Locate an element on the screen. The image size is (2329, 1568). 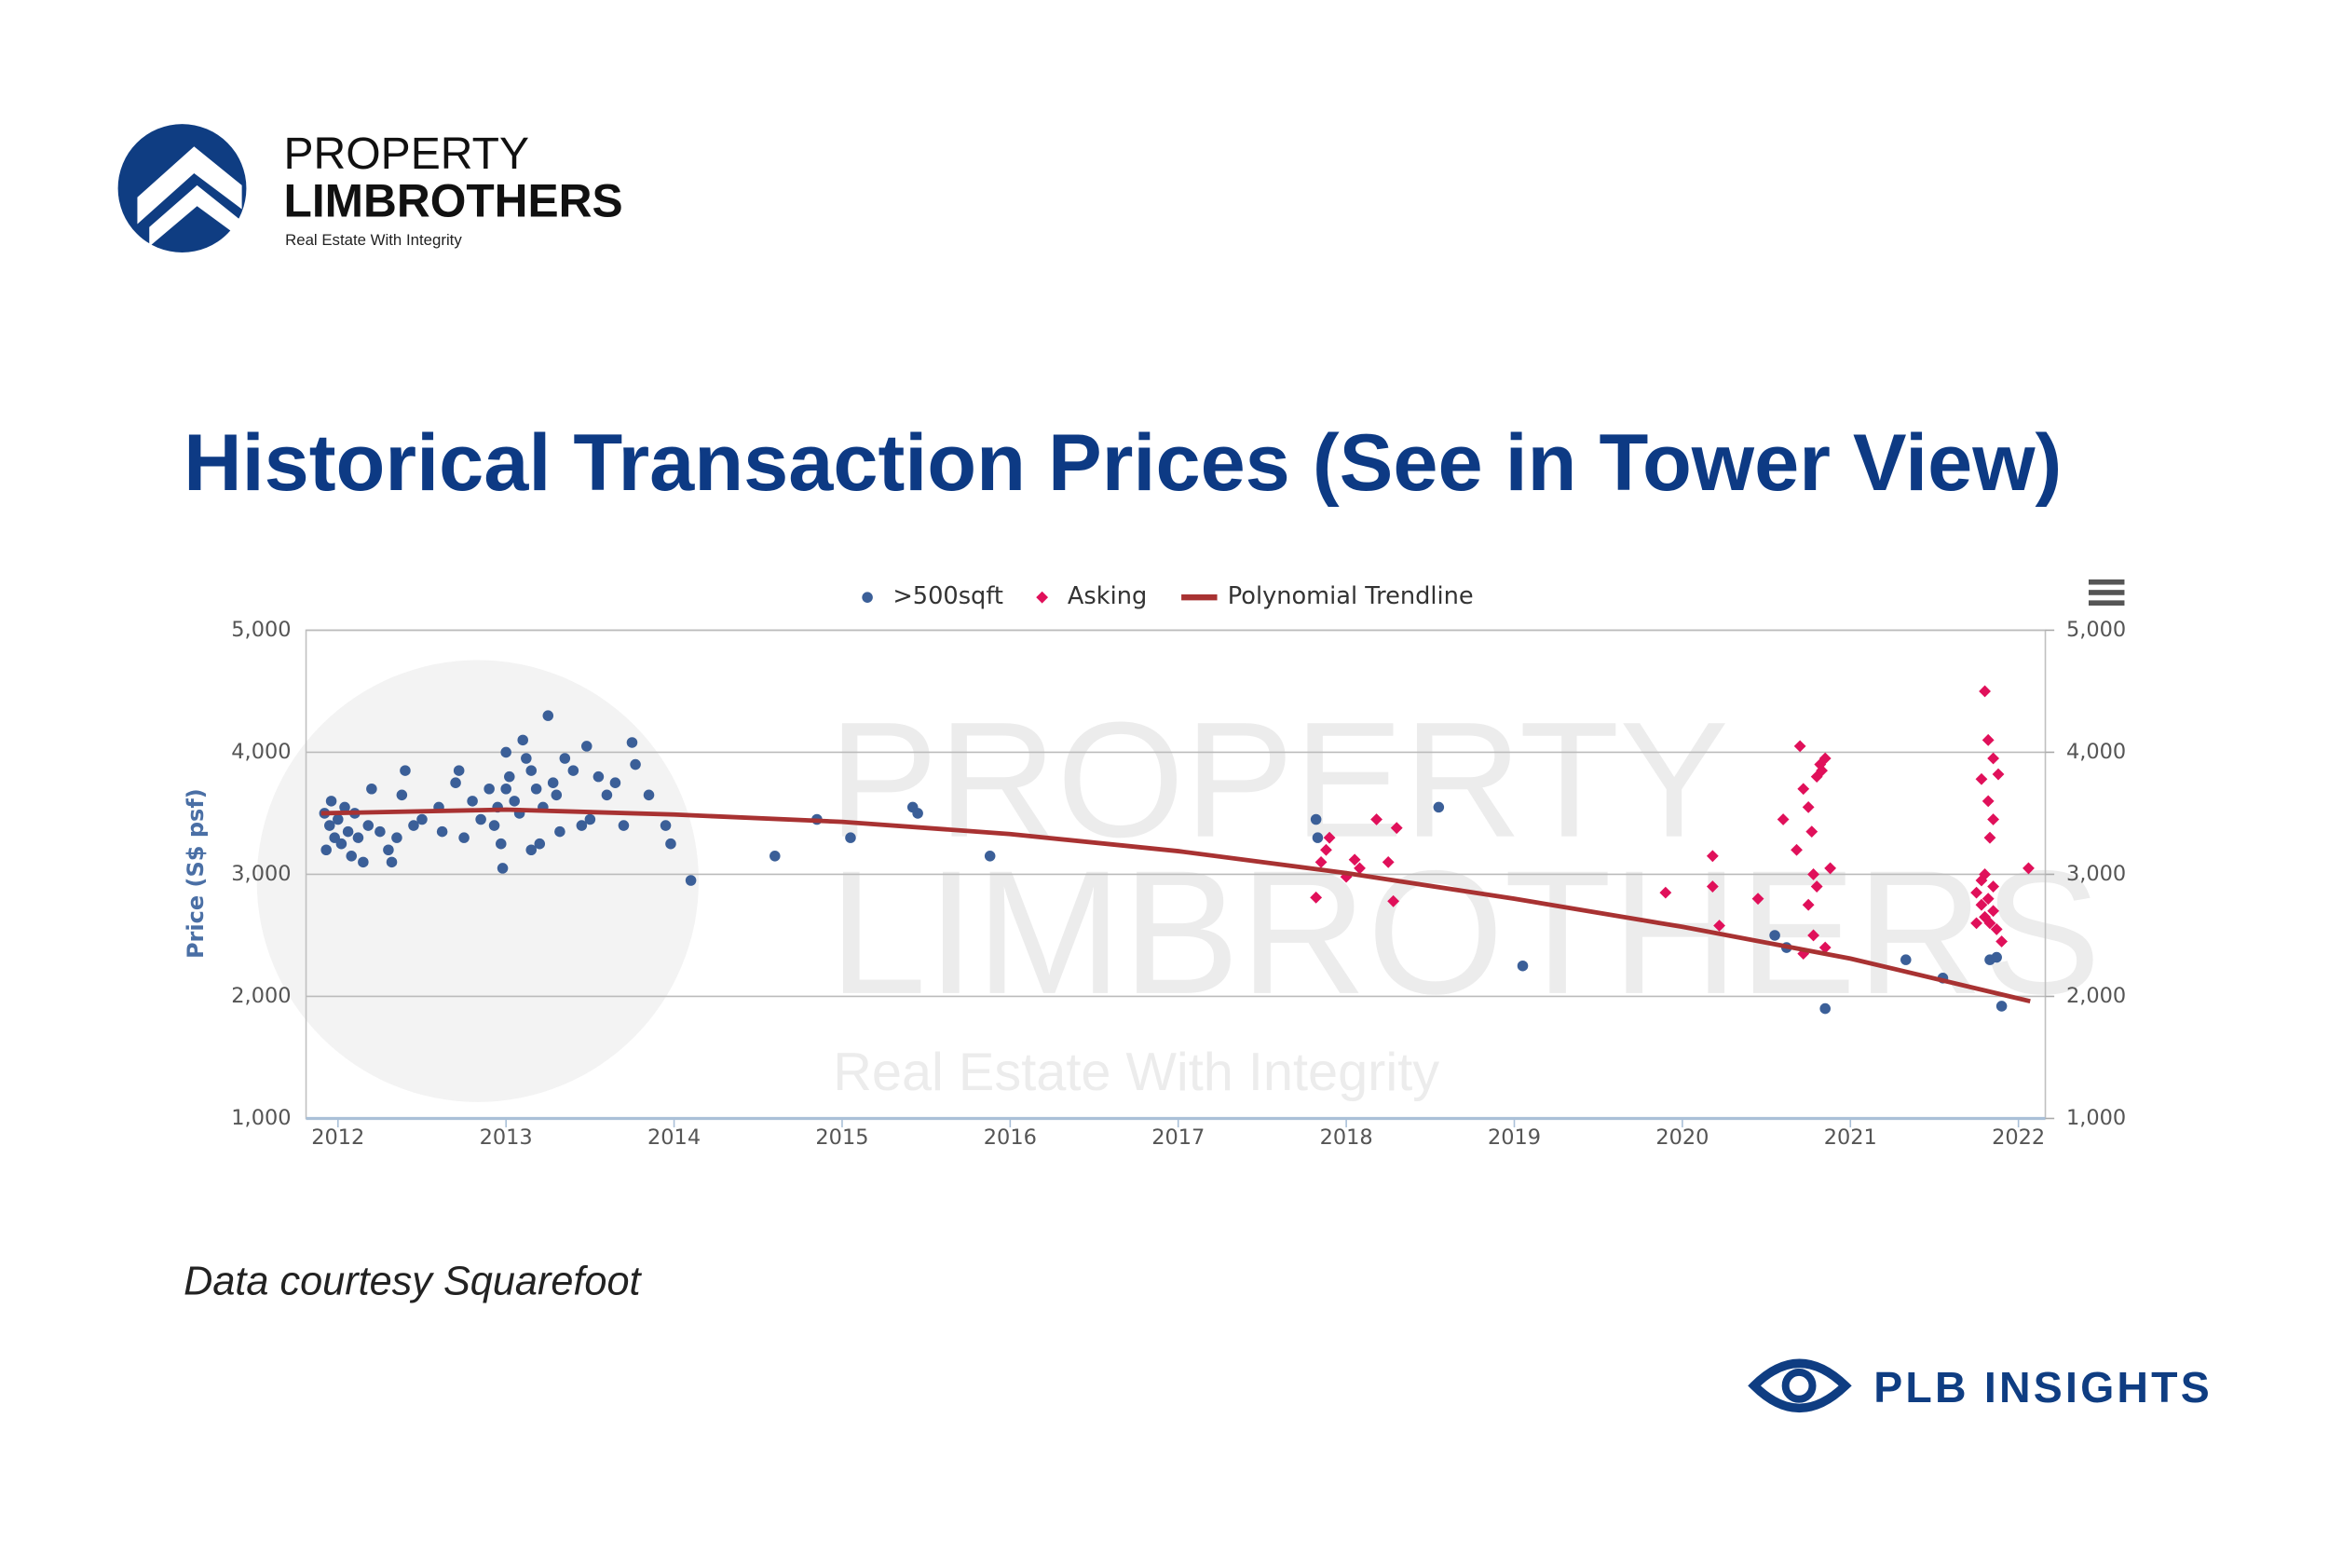
logo-chevron is located at coordinates (189, 185).